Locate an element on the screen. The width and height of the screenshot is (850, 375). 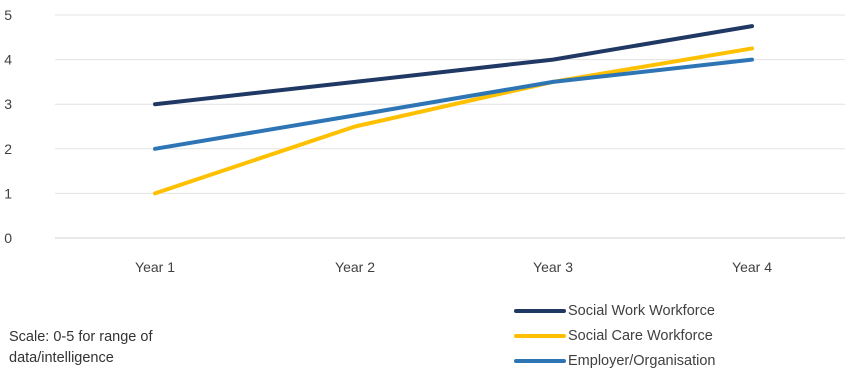
x-tick-label: Year 1 is located at coordinates (155, 267).